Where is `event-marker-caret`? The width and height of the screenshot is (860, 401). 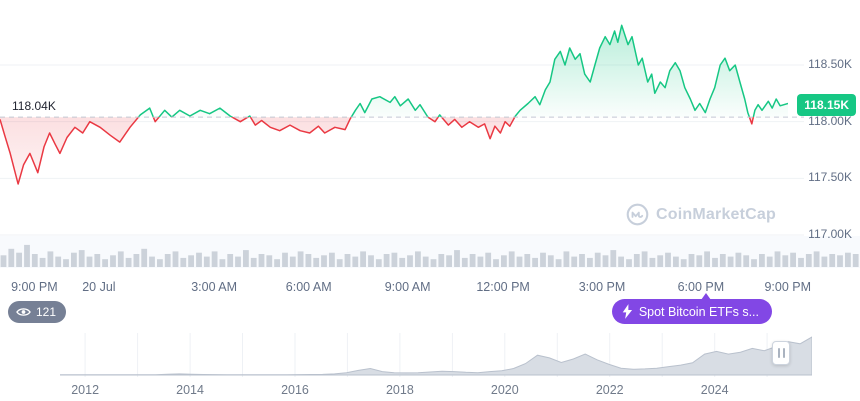
event-marker-caret is located at coordinates (706, 296).